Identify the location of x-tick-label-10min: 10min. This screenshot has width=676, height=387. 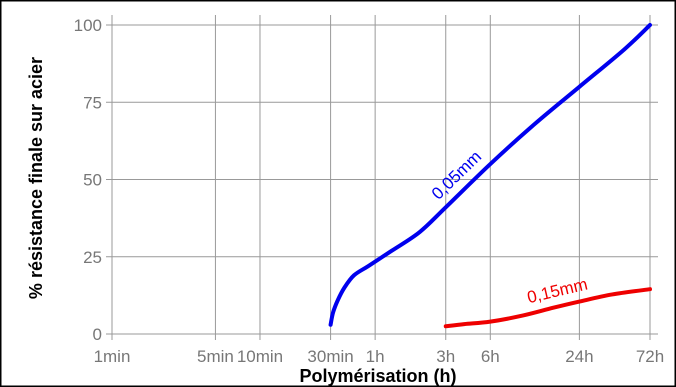
(260, 356).